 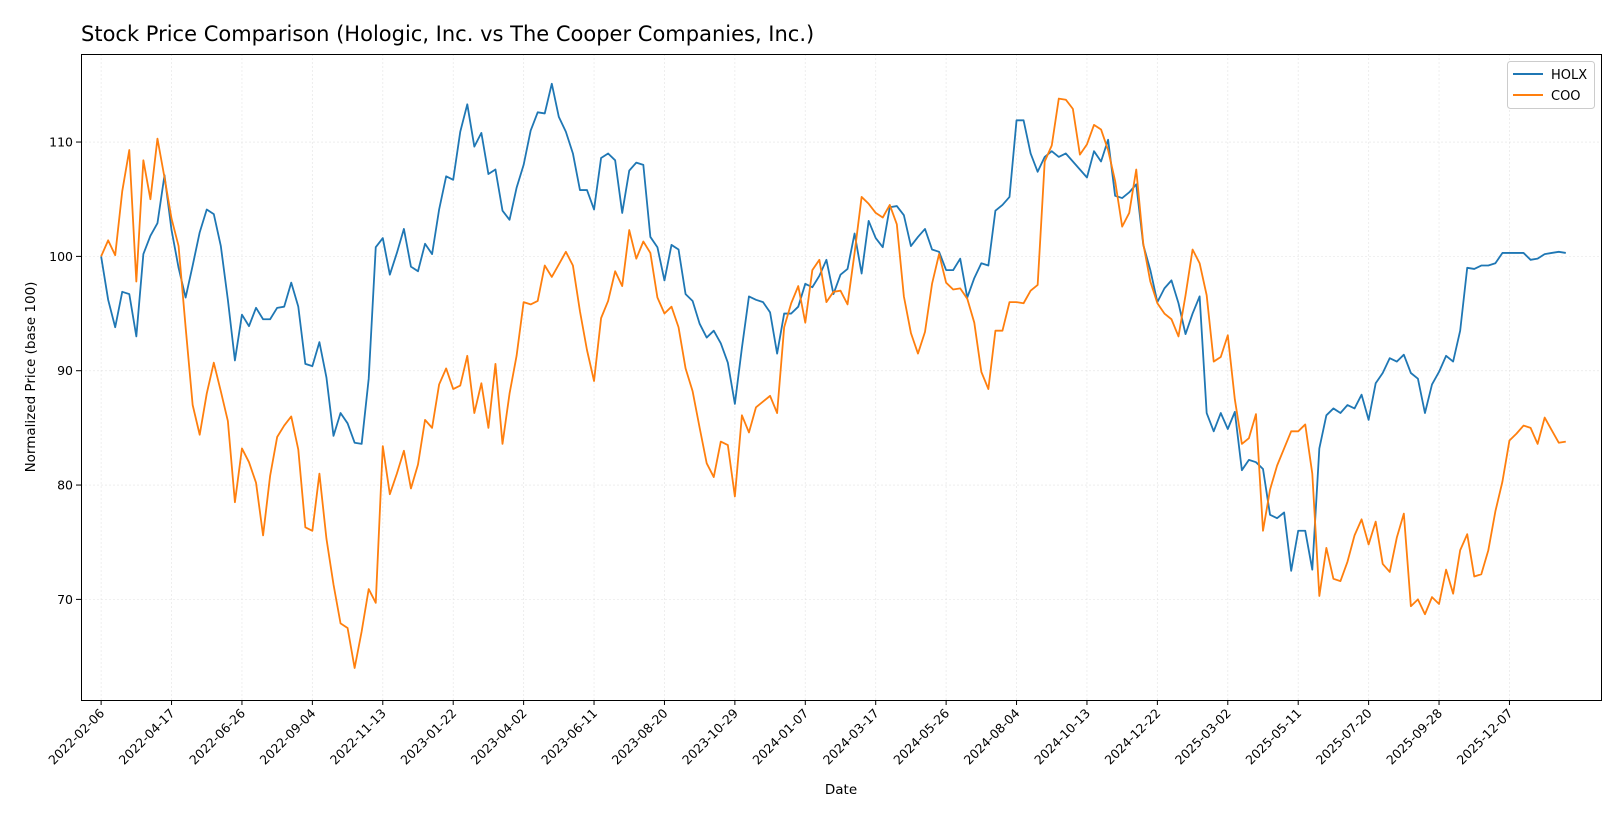 I want to click on y-tick-label: 70, so click(x=65, y=599).